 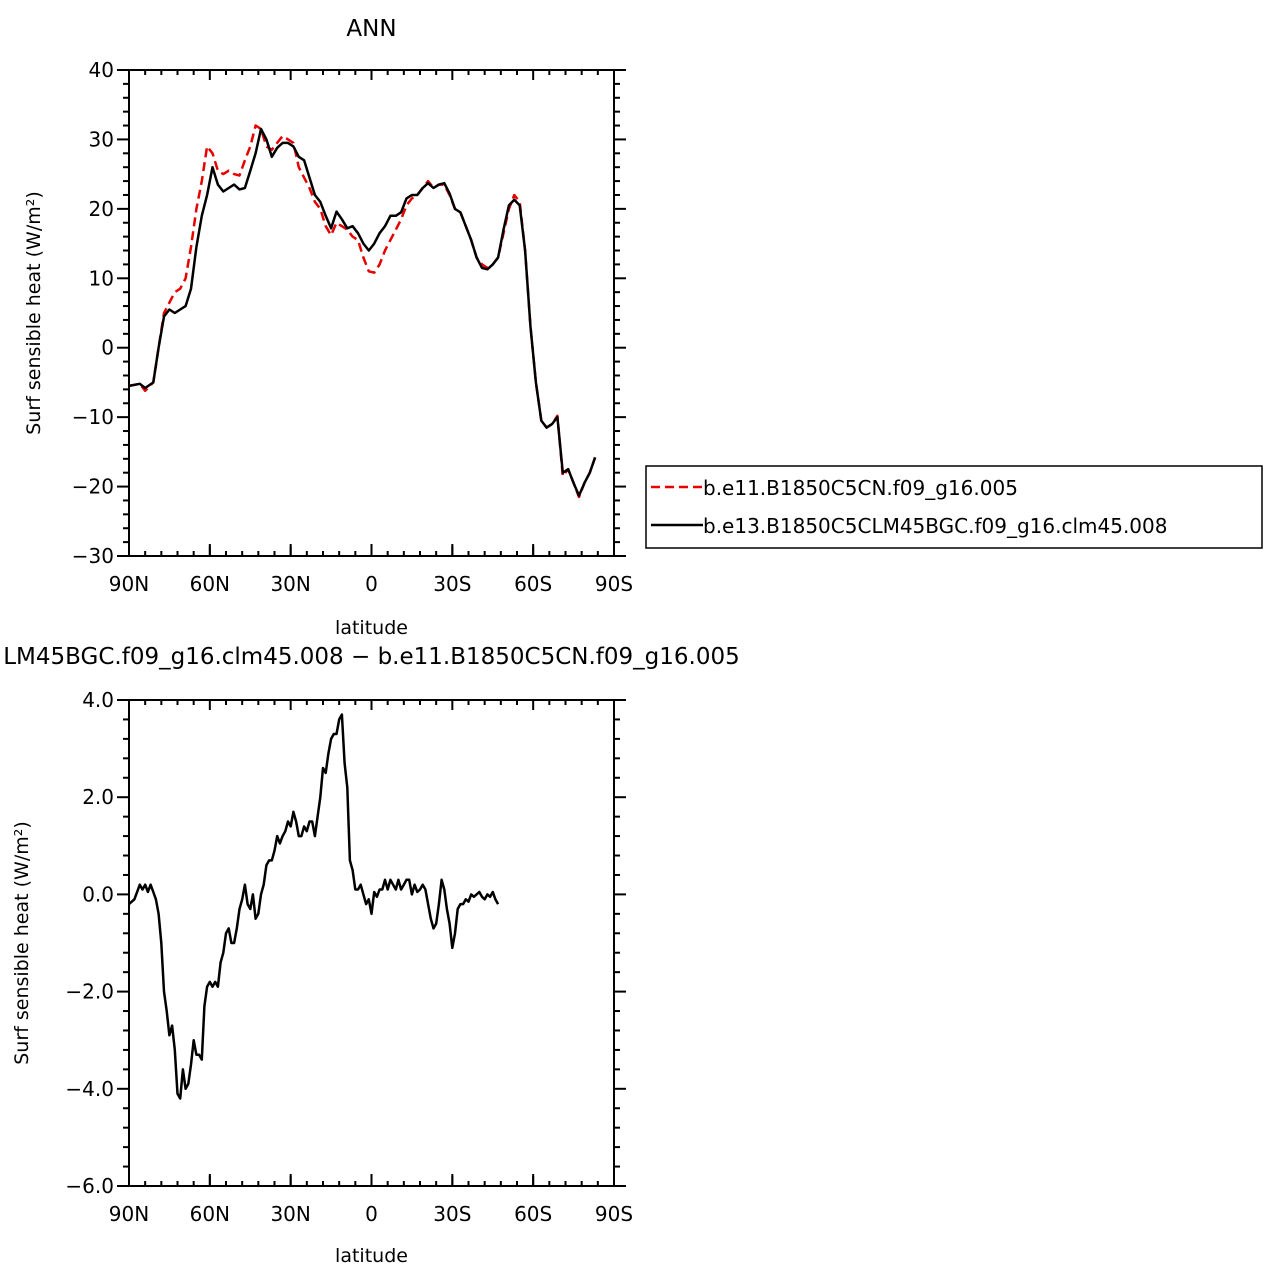 I want to click on legend-box, so click(x=954, y=507).